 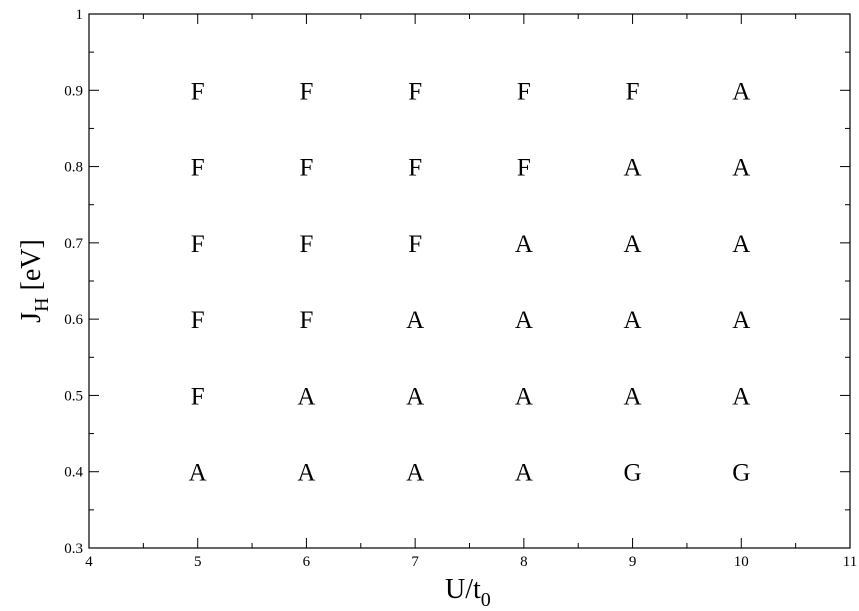 What do you see at coordinates (80, 15) in the screenshot?
I see `y-tick-label: 1` at bounding box center [80, 15].